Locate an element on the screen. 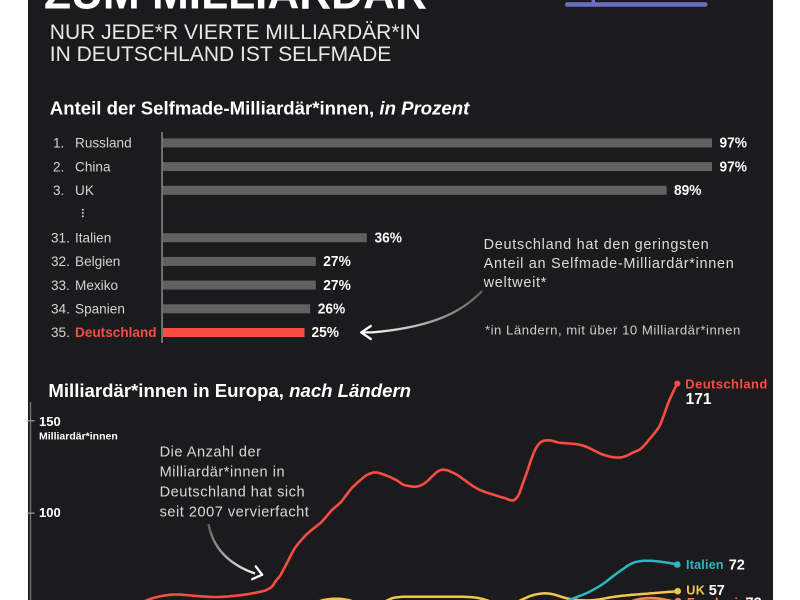 This screenshot has height=600, width=800. svg-text: Spanien is located at coordinates (100, 309).